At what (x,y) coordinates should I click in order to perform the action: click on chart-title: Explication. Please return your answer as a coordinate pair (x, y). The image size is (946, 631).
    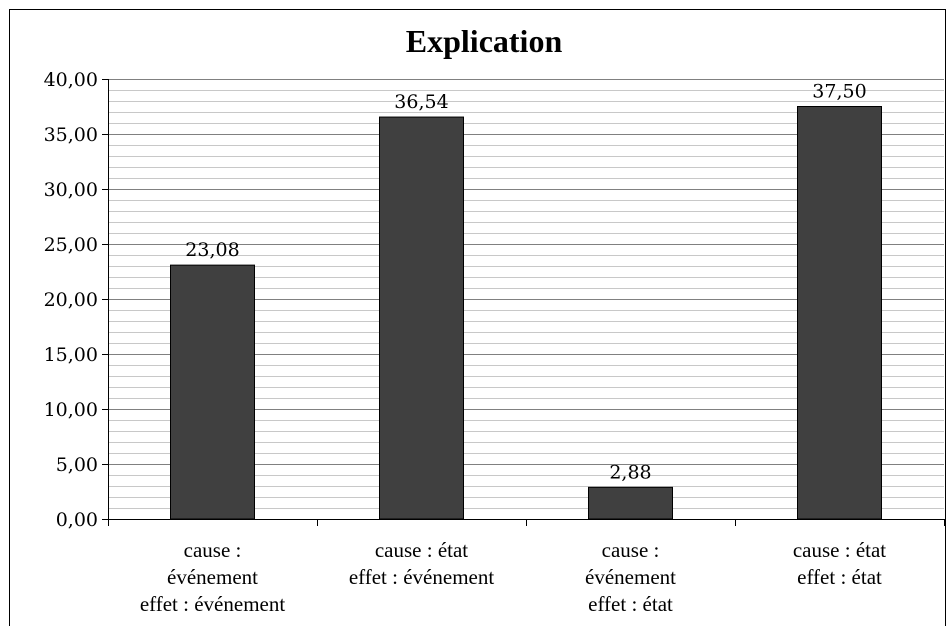
    Looking at the image, I should click on (484, 41).